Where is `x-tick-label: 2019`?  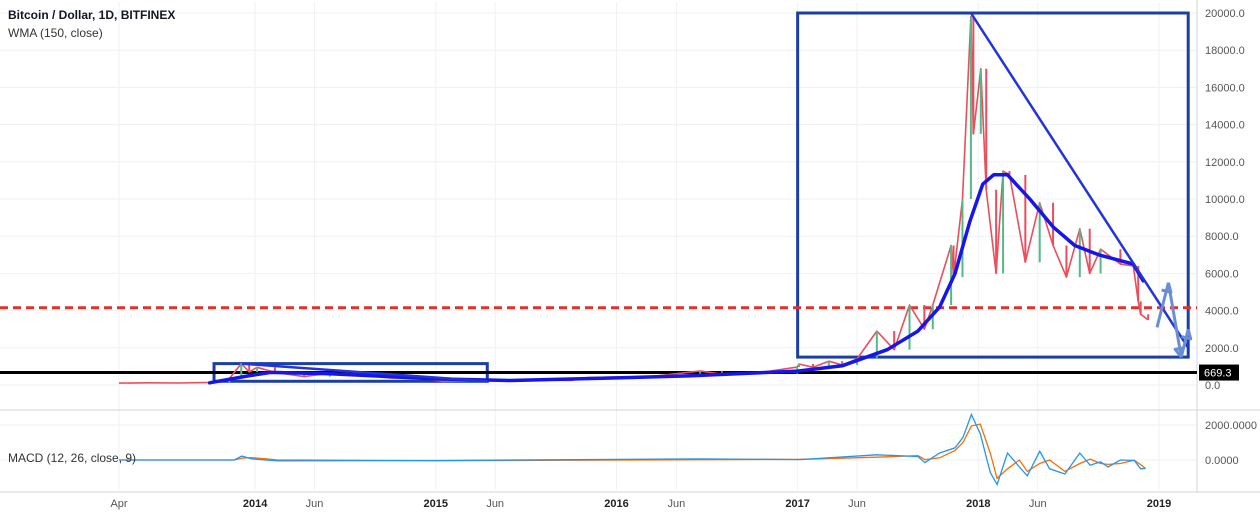
x-tick-label: 2019 is located at coordinates (1159, 504).